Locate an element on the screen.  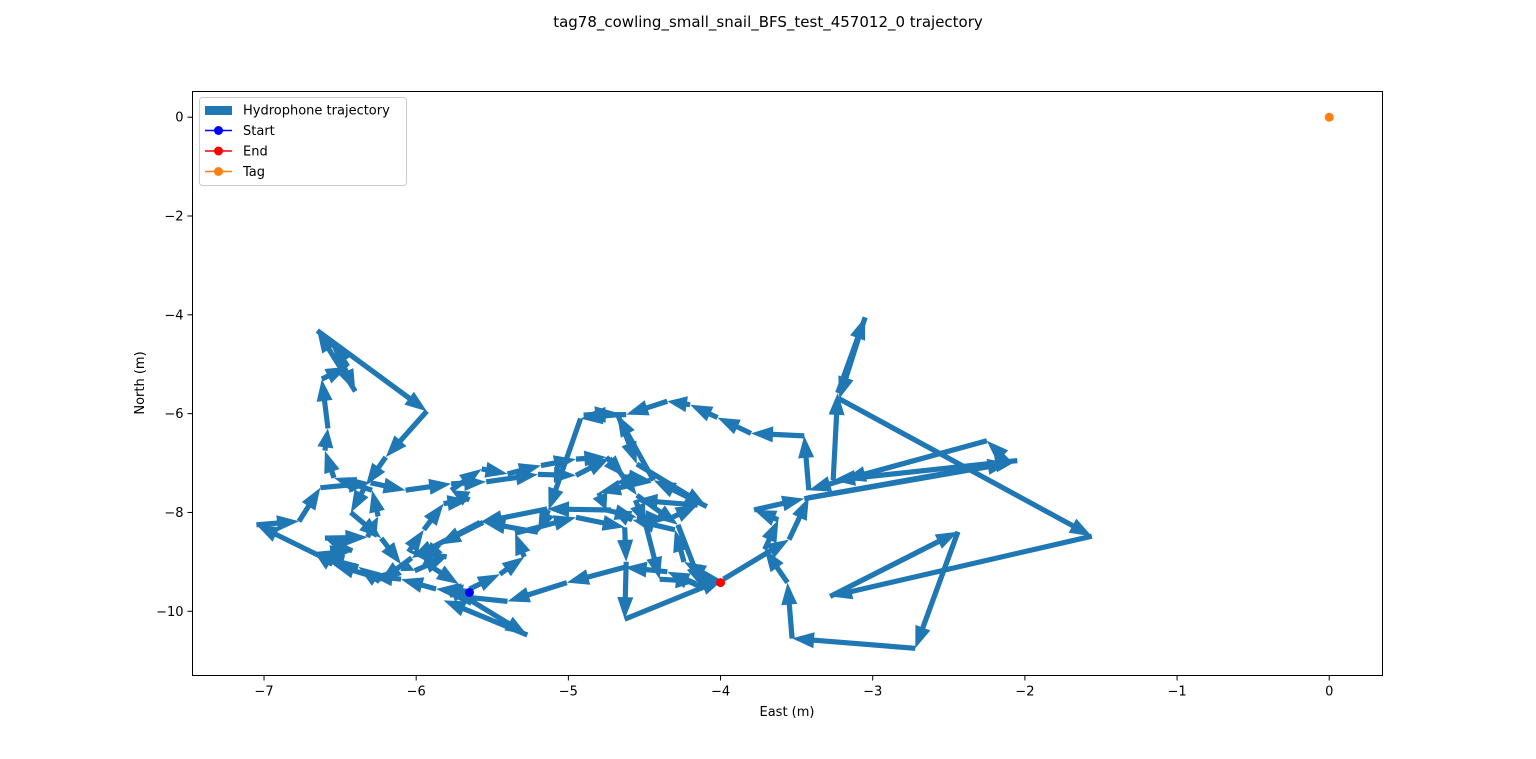
y-axis-label: North (m) is located at coordinates (140, 382).